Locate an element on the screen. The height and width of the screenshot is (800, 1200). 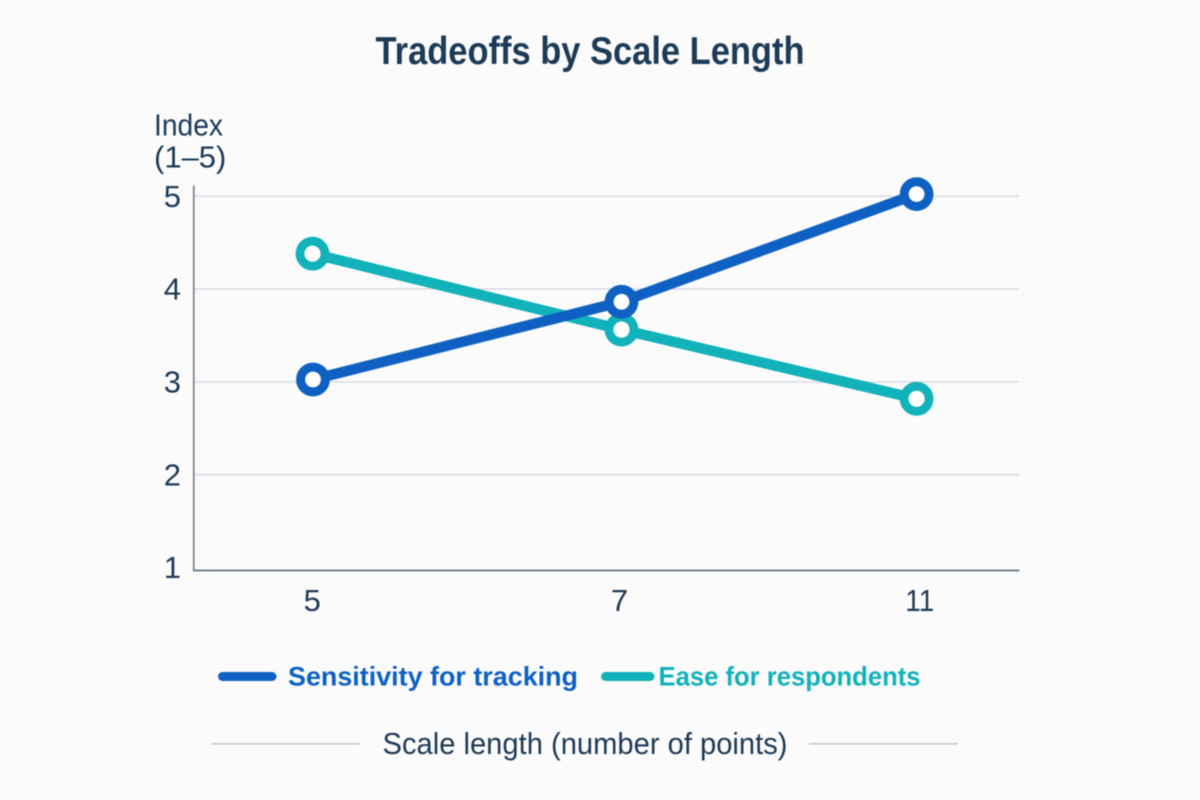
svg-text: 4 is located at coordinates (172, 289).